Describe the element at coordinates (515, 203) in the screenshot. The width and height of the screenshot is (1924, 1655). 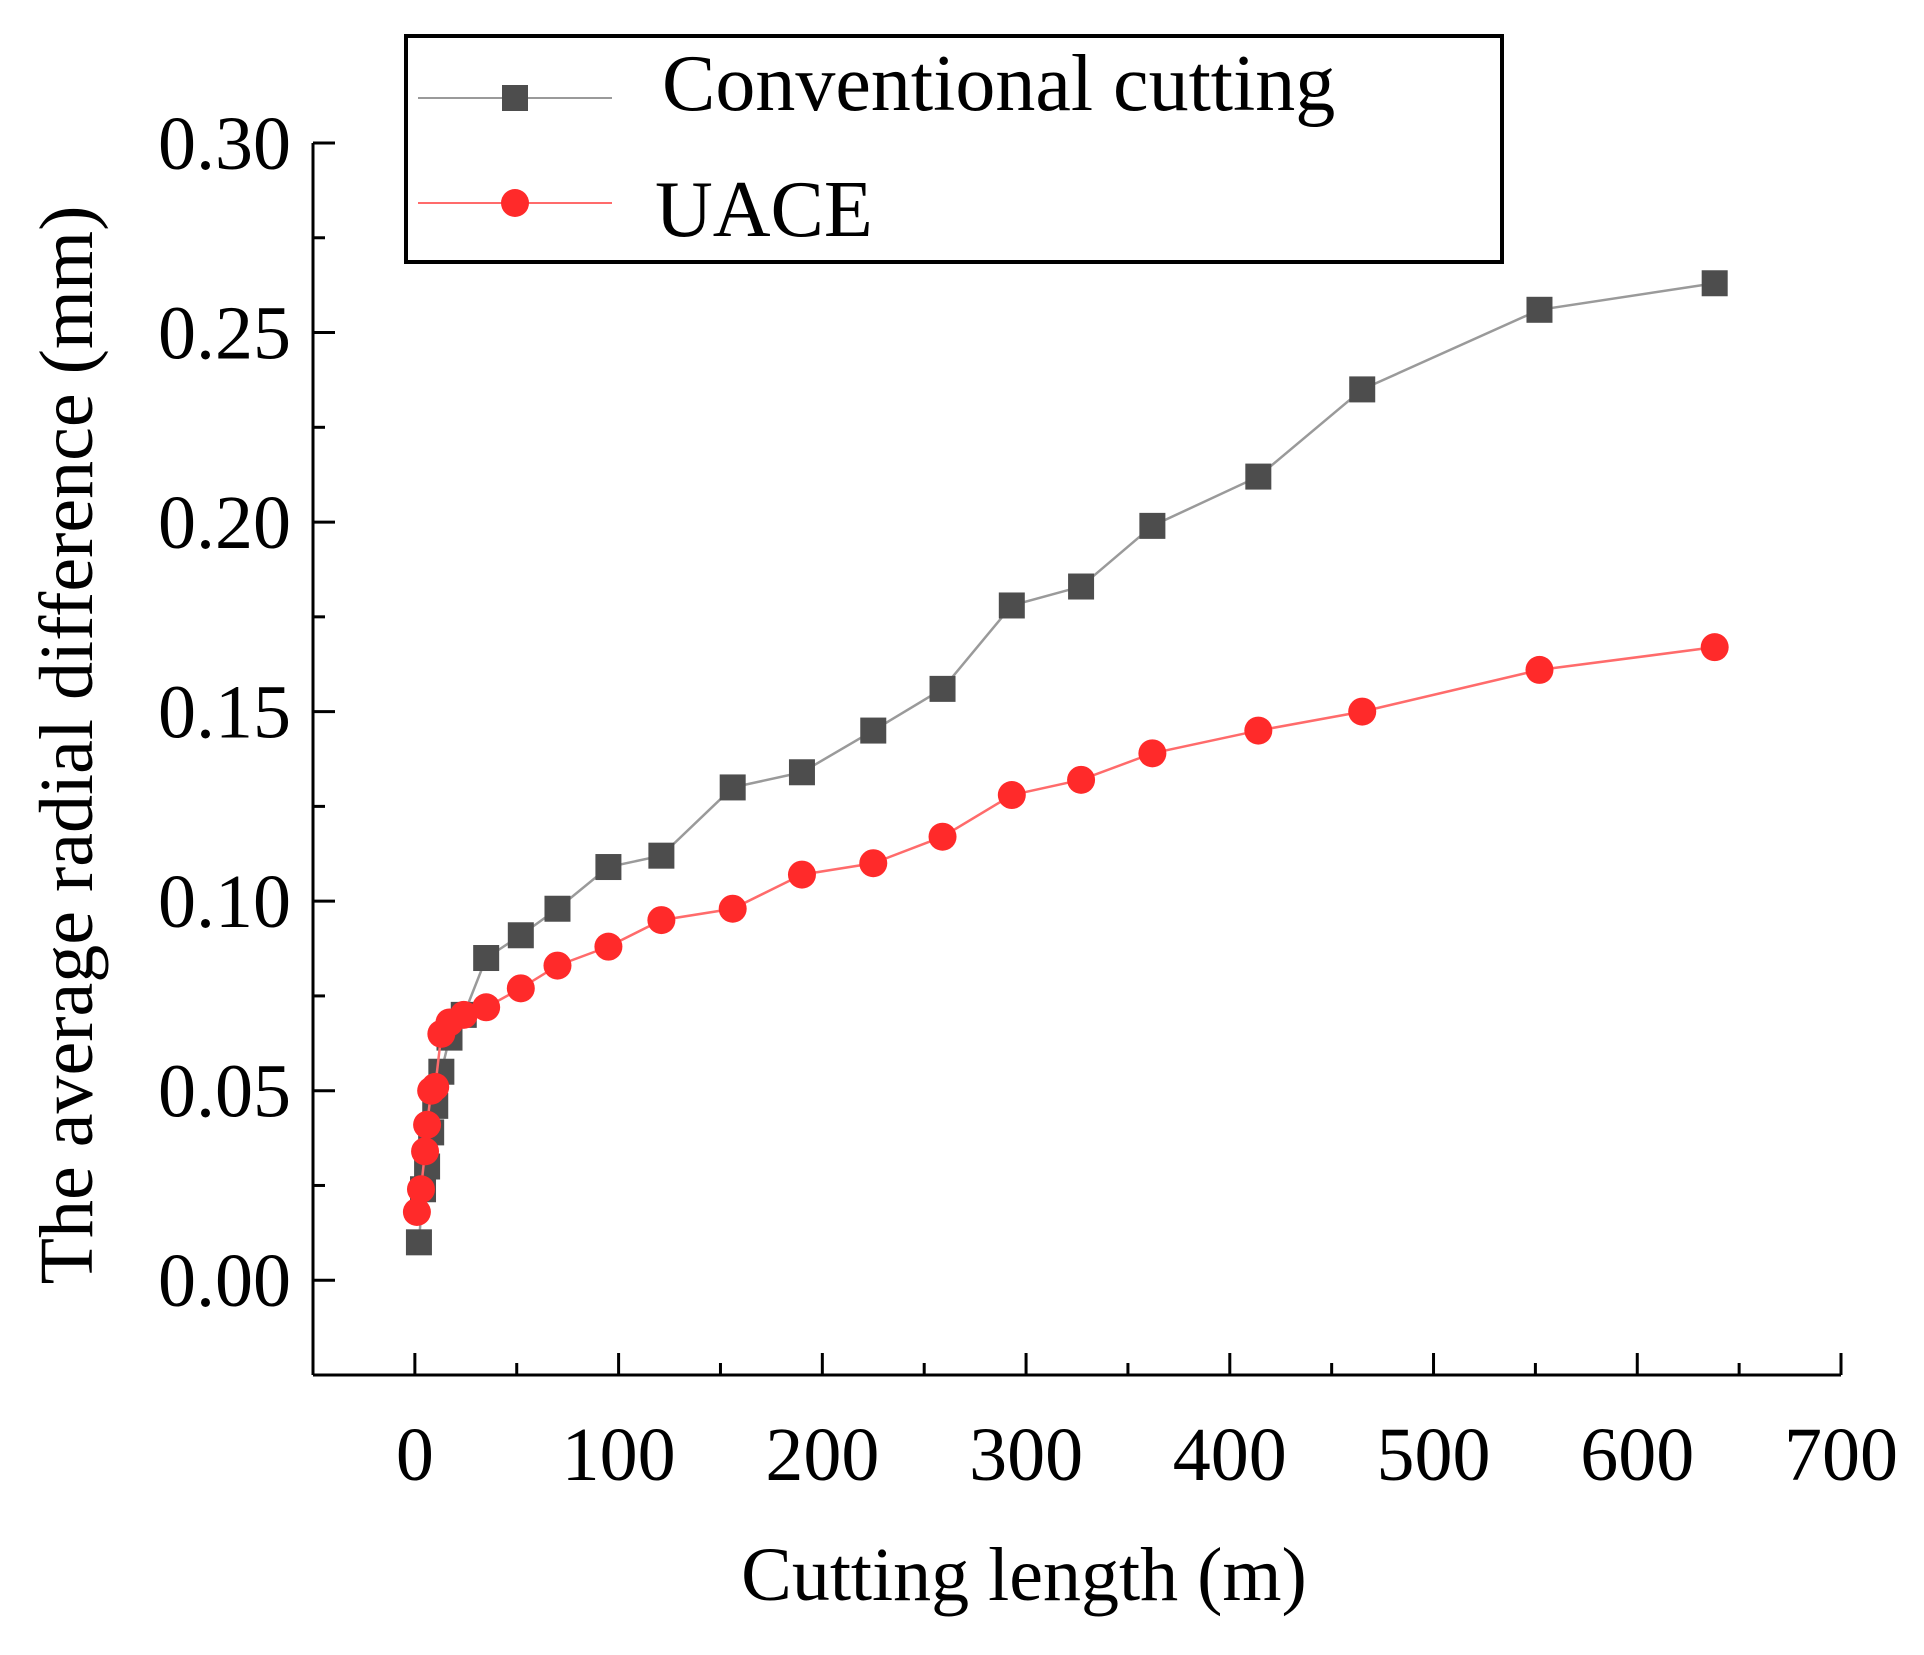
I see `legend-marker-uace` at that location.